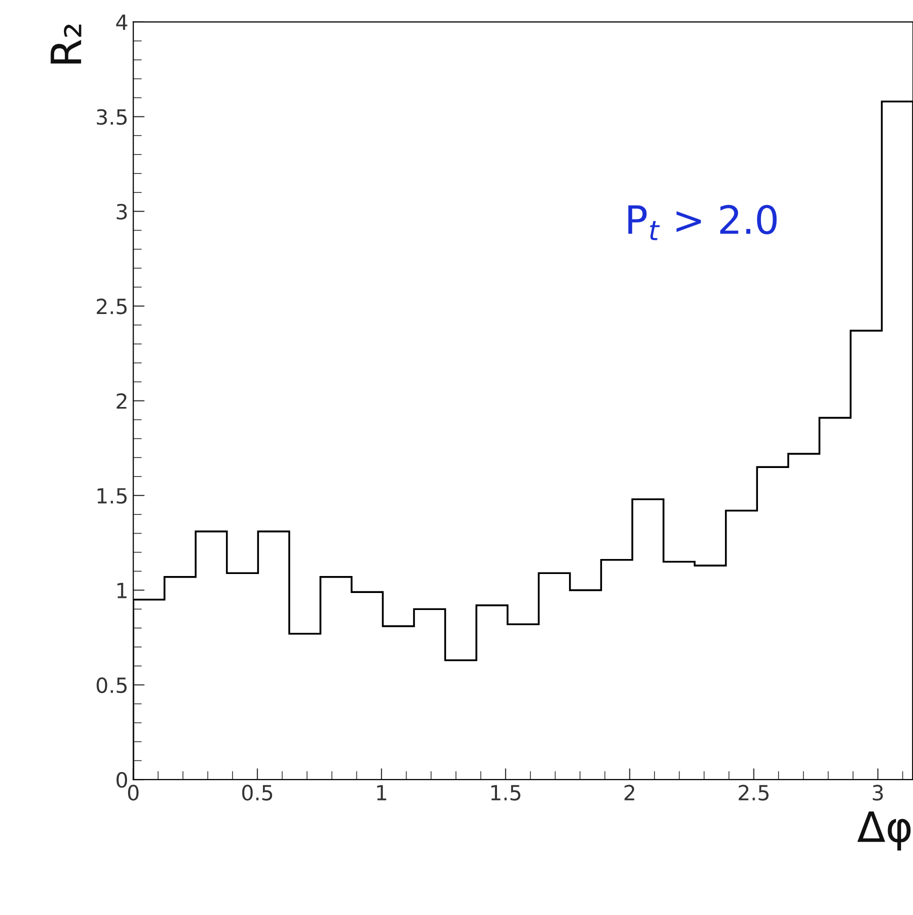  What do you see at coordinates (133, 792) in the screenshot?
I see `x-tick-label: 0` at bounding box center [133, 792].